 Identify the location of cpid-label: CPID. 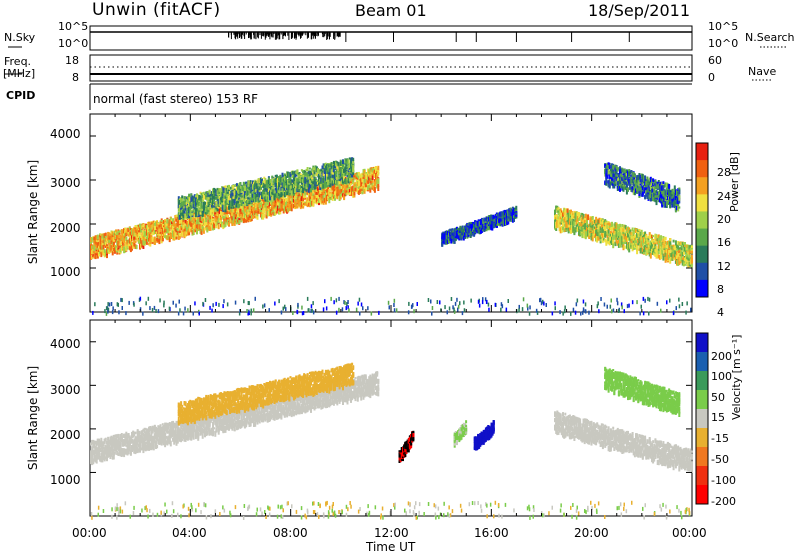
(21, 95).